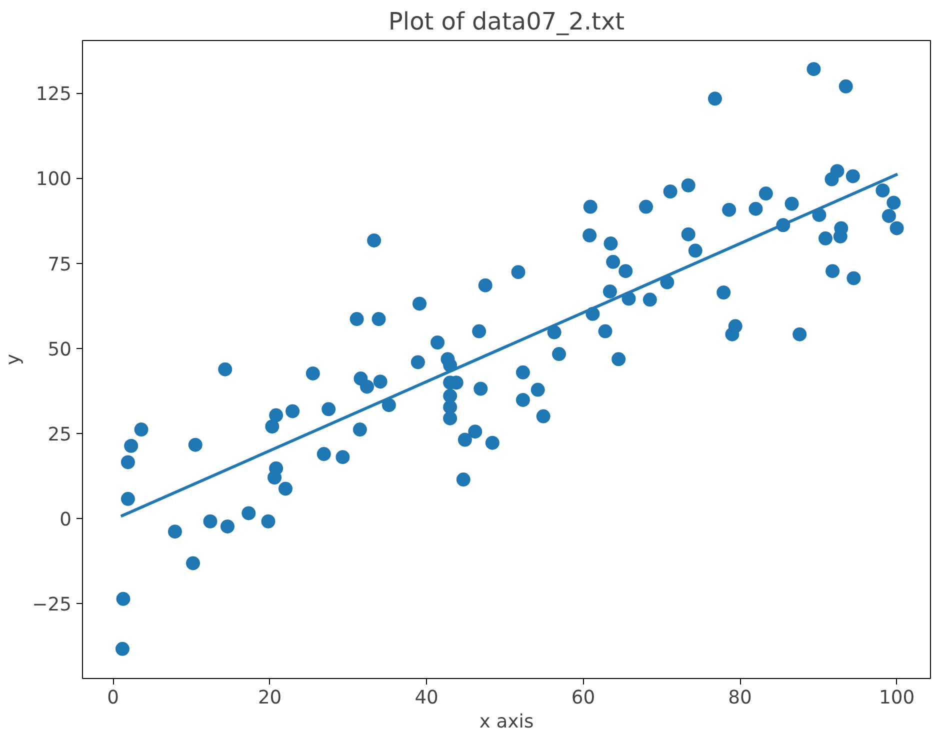 The image size is (948, 740). What do you see at coordinates (66, 519) in the screenshot?
I see `y-tick-label: 0` at bounding box center [66, 519].